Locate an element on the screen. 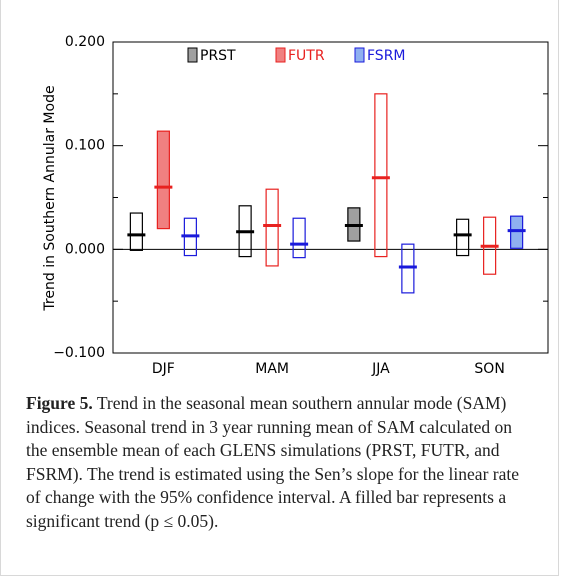 The height and width of the screenshot is (581, 563). legend-label: FSRM is located at coordinates (386, 56).